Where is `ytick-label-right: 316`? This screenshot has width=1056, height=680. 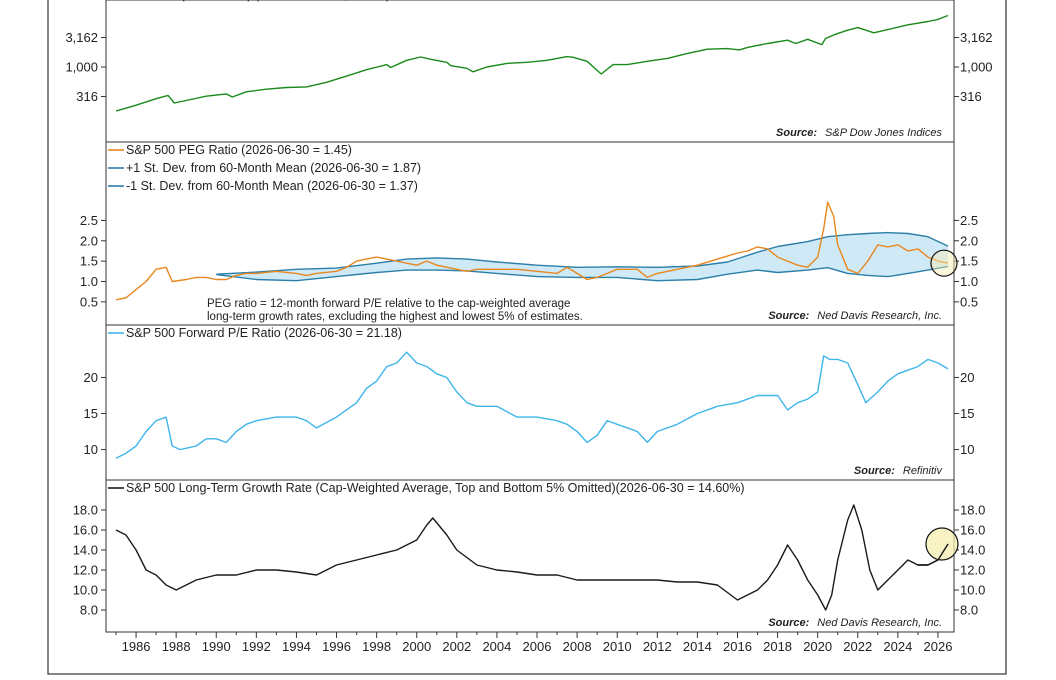 ytick-label-right: 316 is located at coordinates (971, 96).